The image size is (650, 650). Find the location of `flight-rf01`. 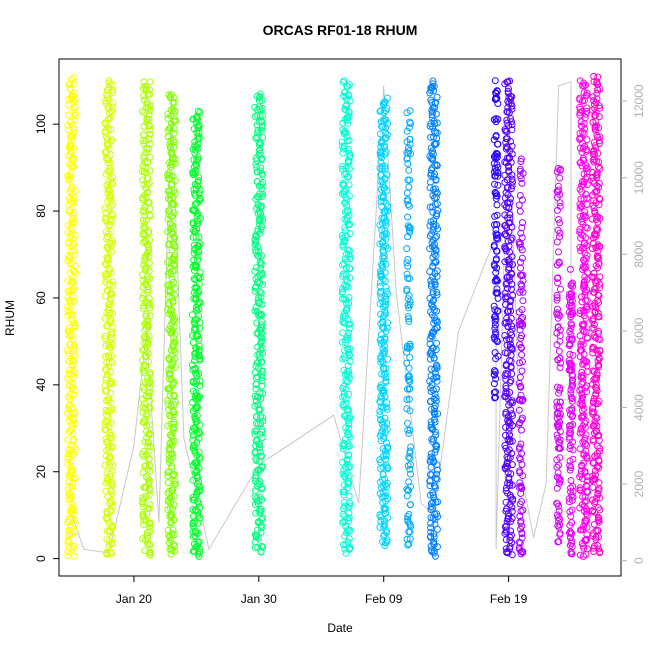

flight-rf01 is located at coordinates (71, 317).